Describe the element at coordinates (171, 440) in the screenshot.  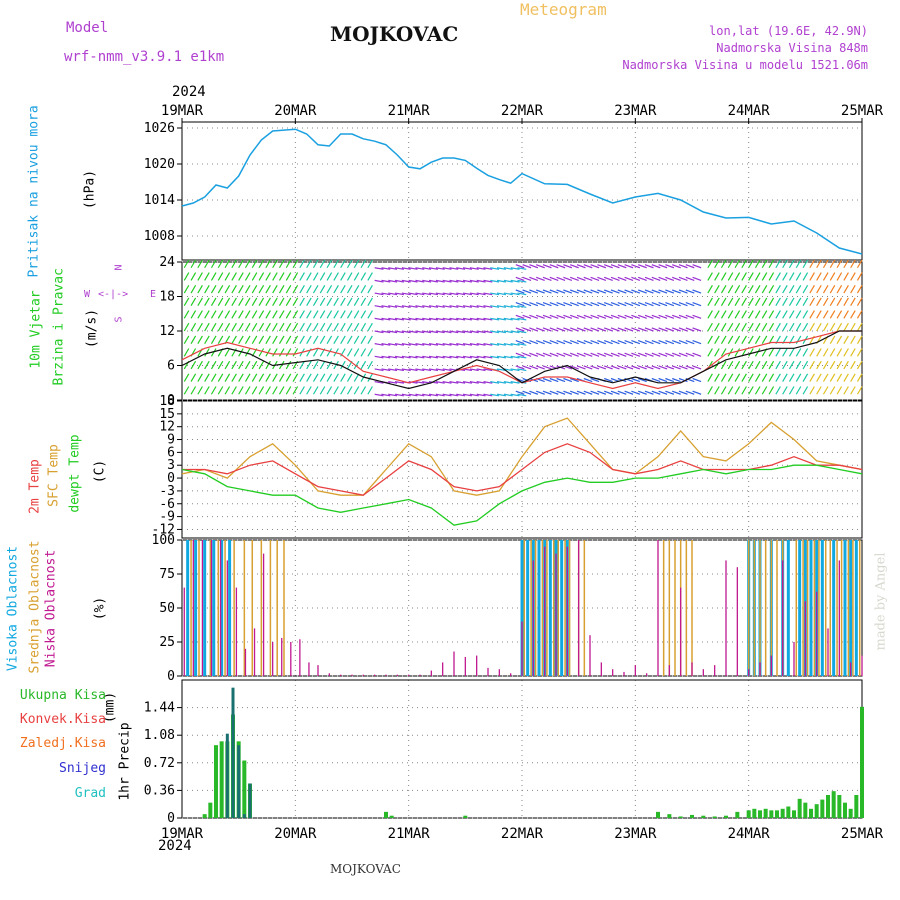
I see `y-tick-label-temp: 9` at that location.